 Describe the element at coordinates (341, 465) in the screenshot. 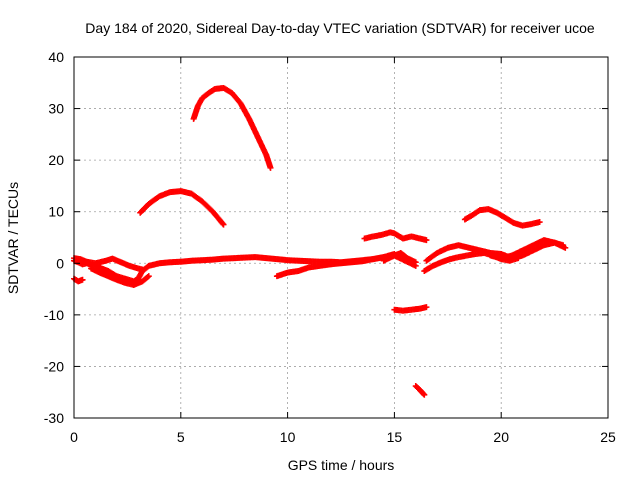

I see `x-axis-label: GPS time / hours` at that location.